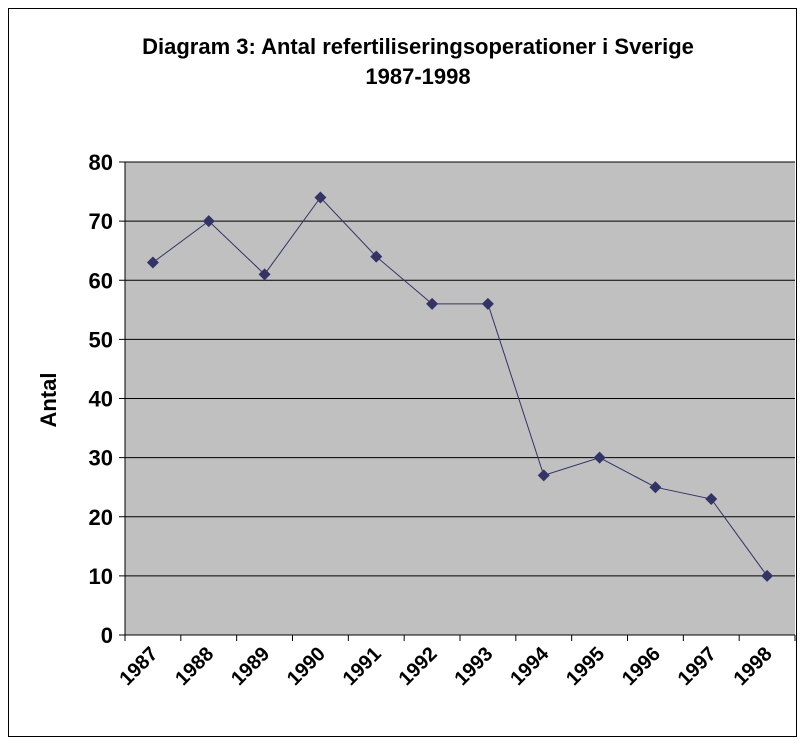 This screenshot has height=744, width=801. What do you see at coordinates (101, 458) in the screenshot?
I see `y-tick-label: 30` at bounding box center [101, 458].